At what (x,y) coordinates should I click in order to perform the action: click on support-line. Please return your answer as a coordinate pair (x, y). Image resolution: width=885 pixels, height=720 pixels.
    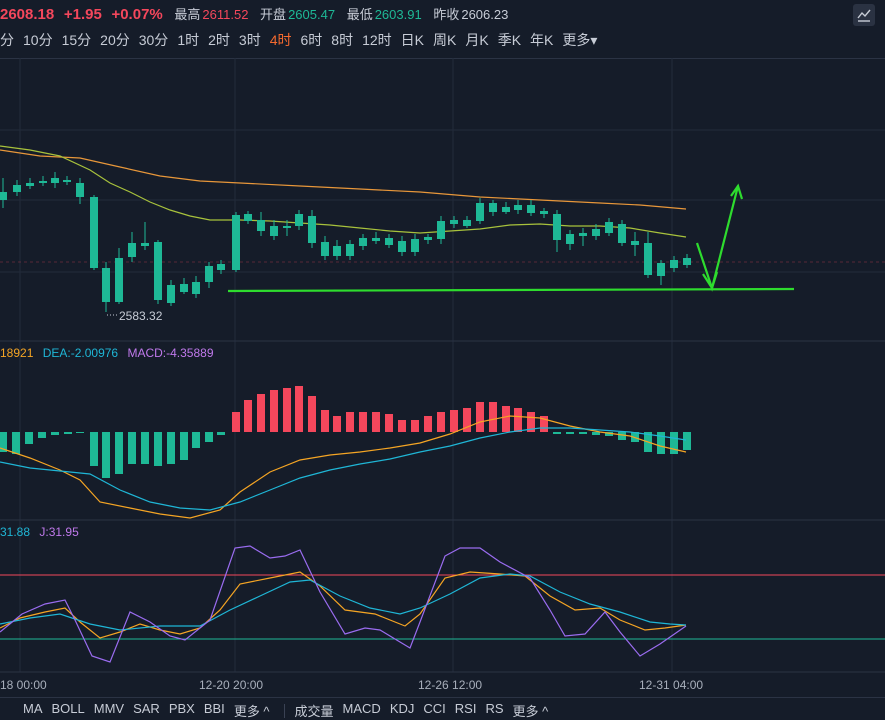
    Looking at the image, I should click on (511, 290).